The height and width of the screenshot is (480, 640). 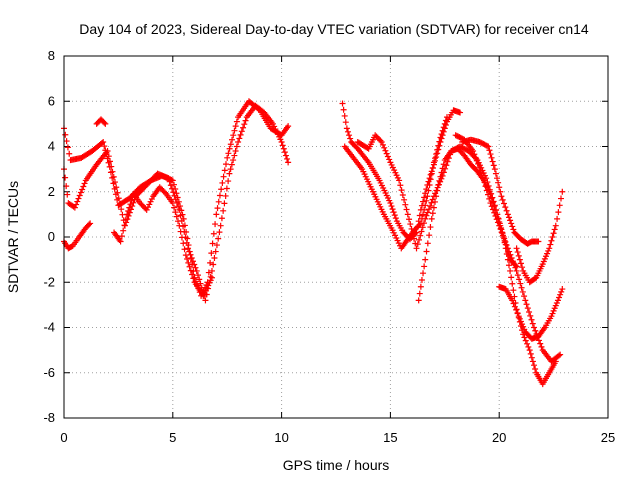 What do you see at coordinates (13, 237) in the screenshot?
I see `y-axis-label: SDTVAR / TECUs` at bounding box center [13, 237].